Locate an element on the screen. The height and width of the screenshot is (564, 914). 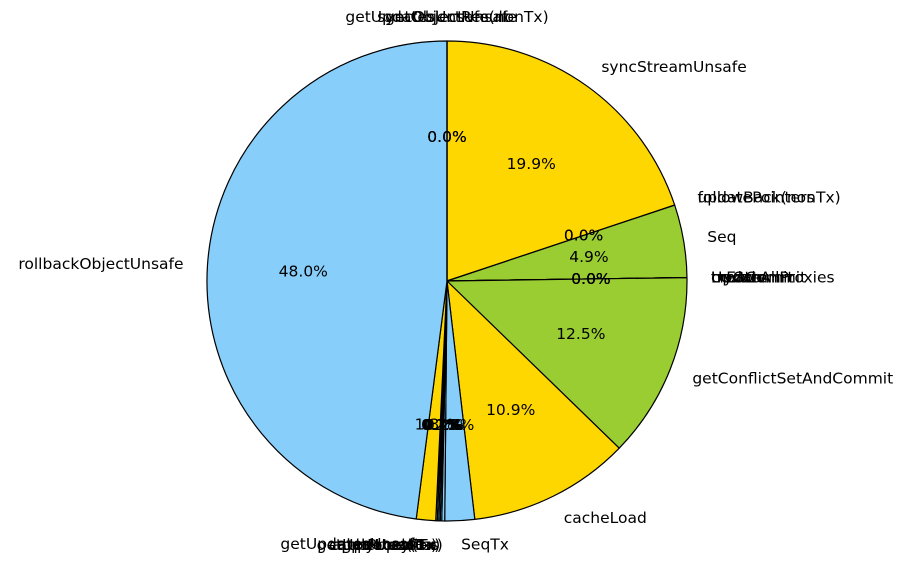
pct-label-cacheload: 10.9% is located at coordinates (510, 410).